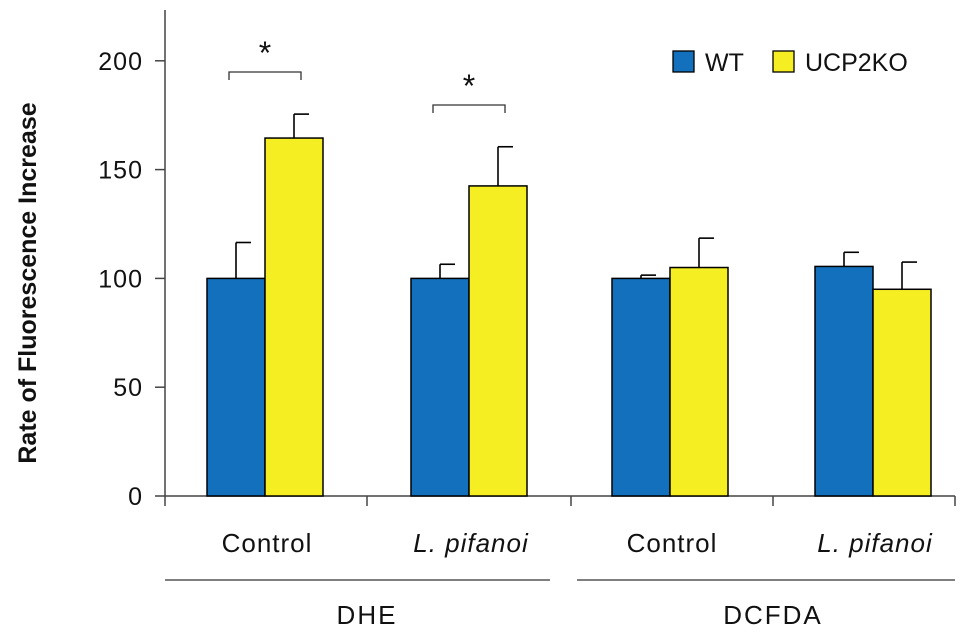  Describe the element at coordinates (773, 615) in the screenshot. I see `group-label: DCFDA` at that location.